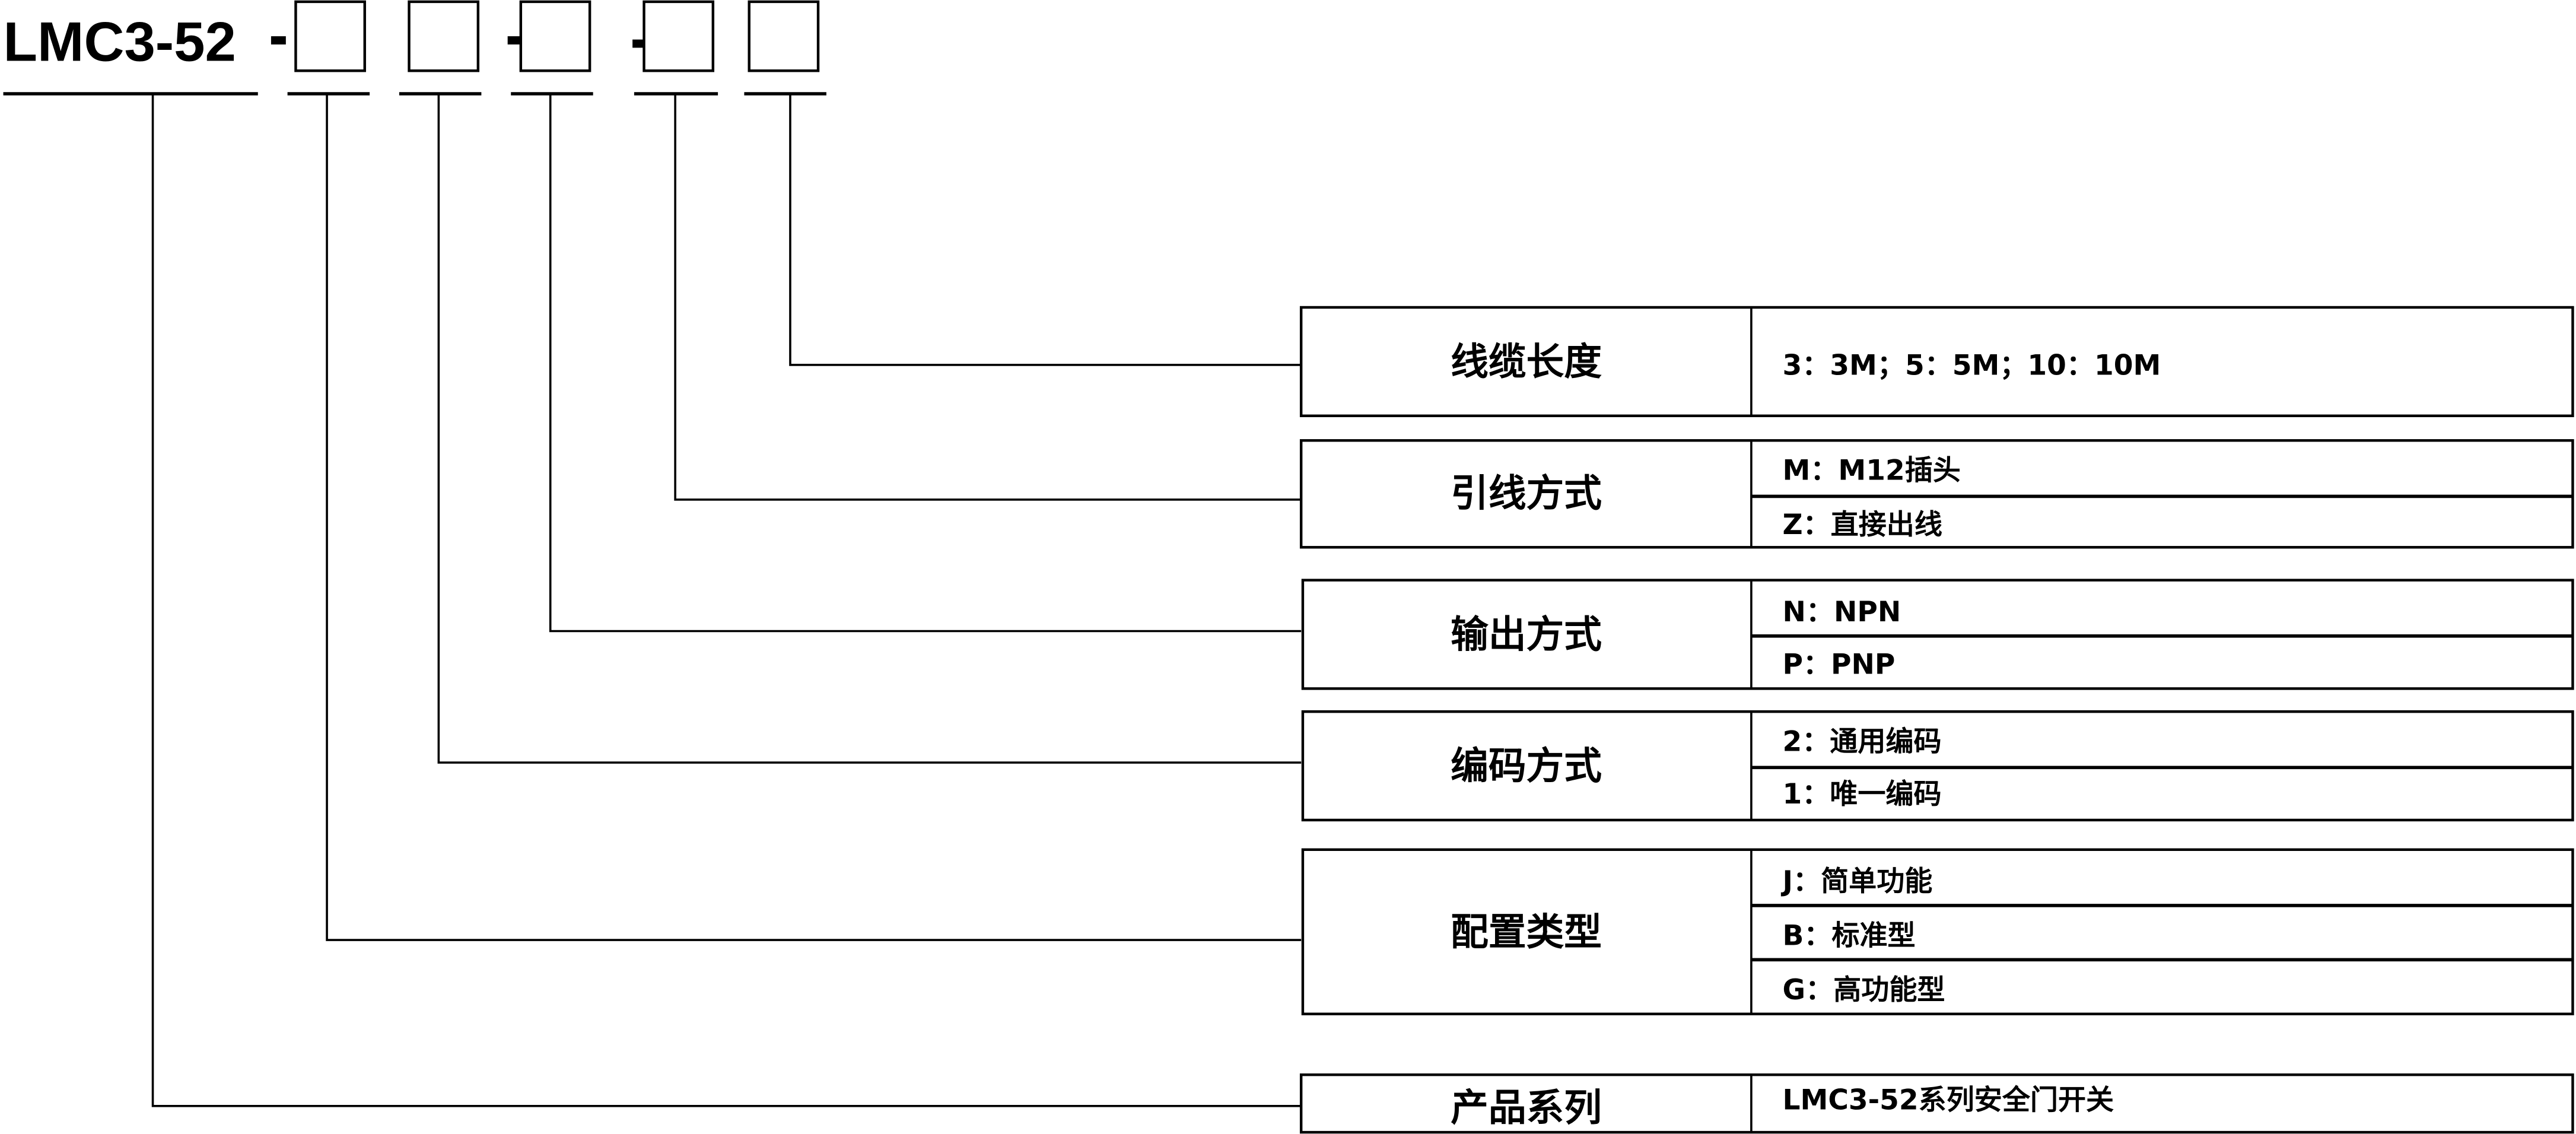 The image size is (2576, 1134). What do you see at coordinates (1936, 494) in the screenshot?
I see `table-lead-type: 引线方式 M：M12插头 Z：直接出线` at bounding box center [1936, 494].